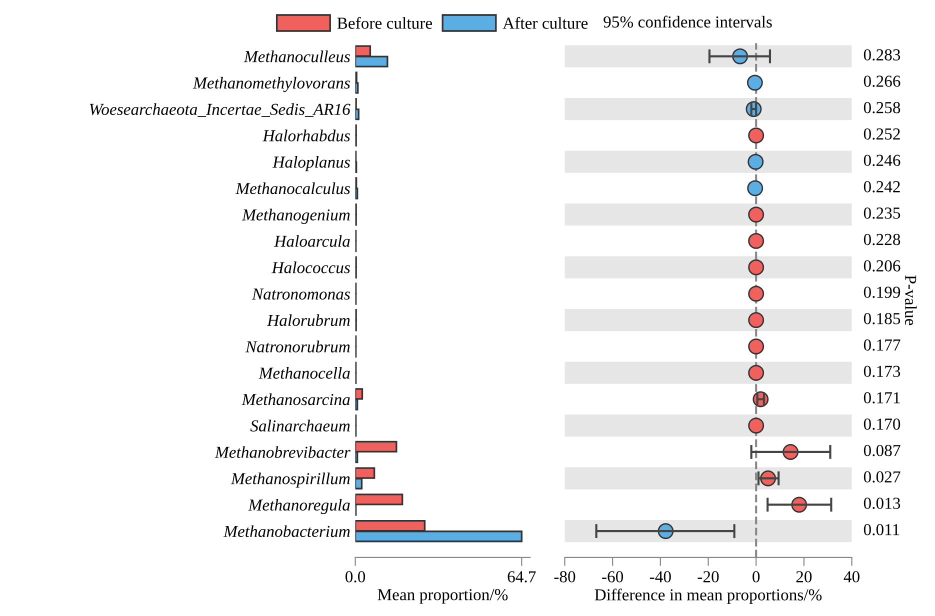 The image size is (935, 616). Describe the element at coordinates (688, 22) in the screenshot. I see `text: 95% confidence intervals` at that location.